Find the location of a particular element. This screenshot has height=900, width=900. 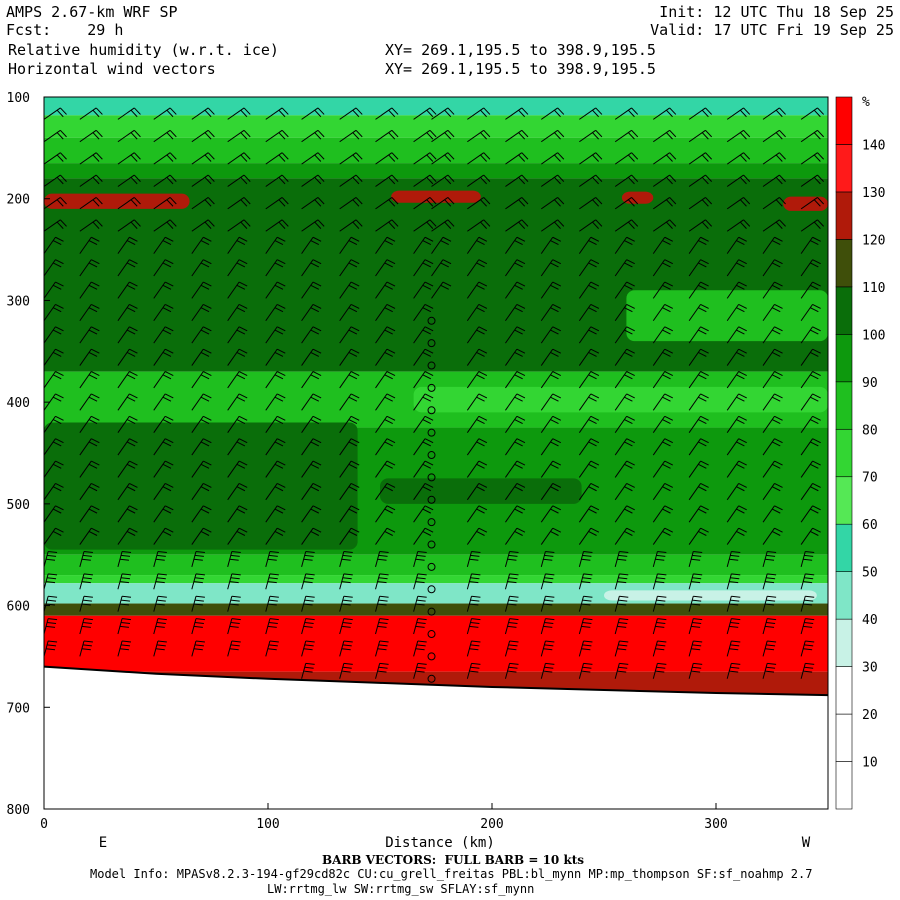

colorbar-label: 50 is located at coordinates (870, 573).